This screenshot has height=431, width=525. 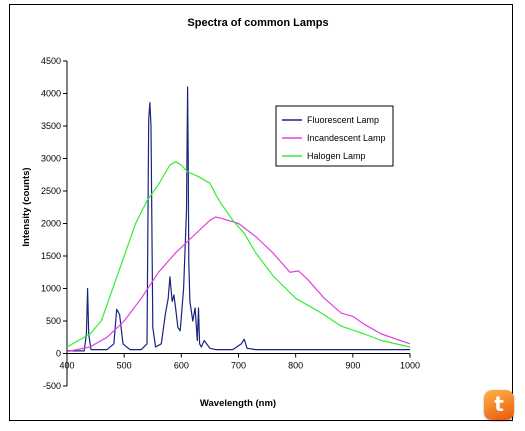 What do you see at coordinates (336, 156) in the screenshot?
I see `legend-label: Halogen Lamp` at bounding box center [336, 156].